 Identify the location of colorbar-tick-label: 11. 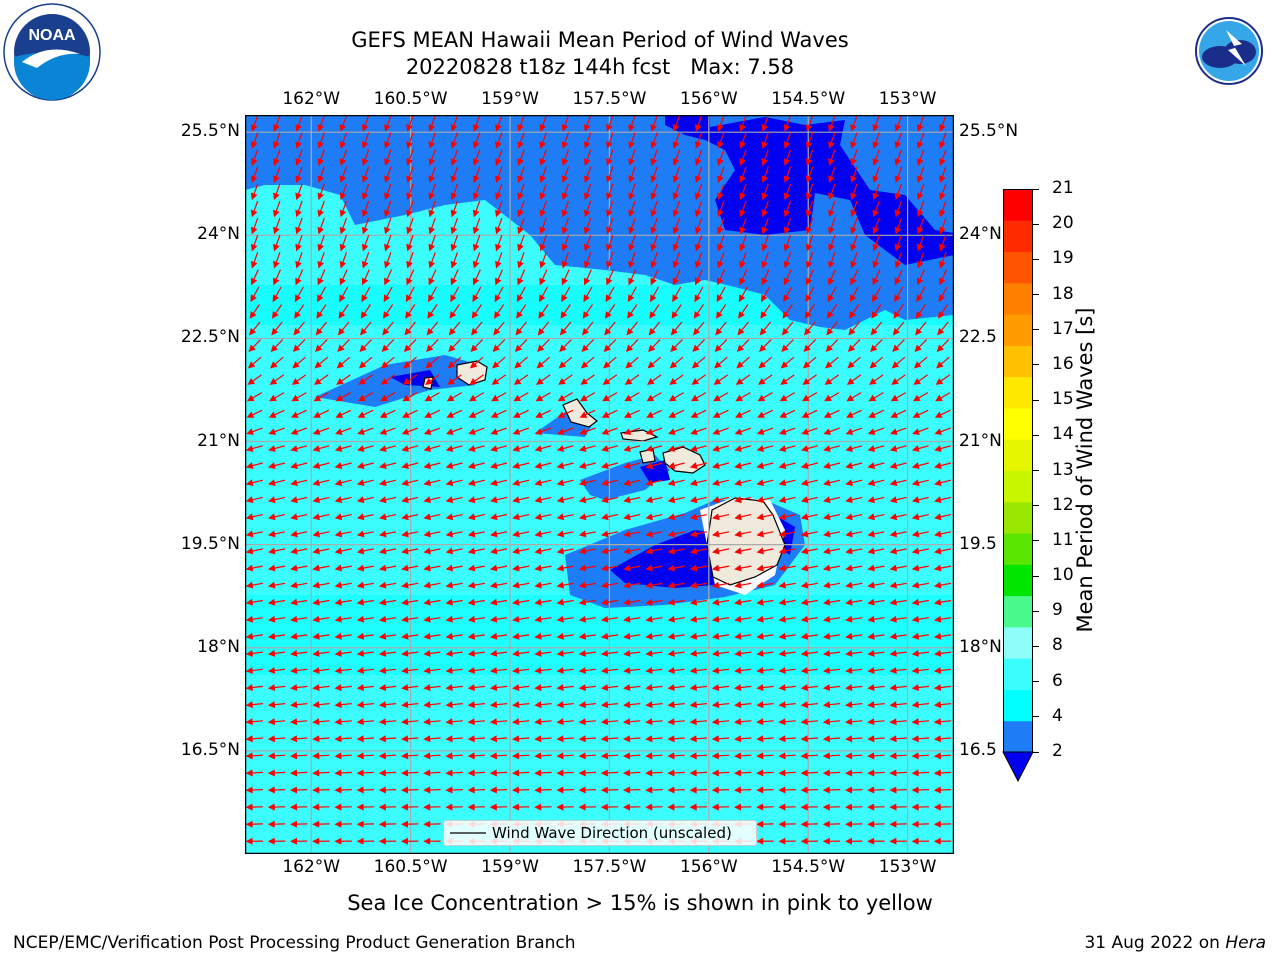
(1063, 539).